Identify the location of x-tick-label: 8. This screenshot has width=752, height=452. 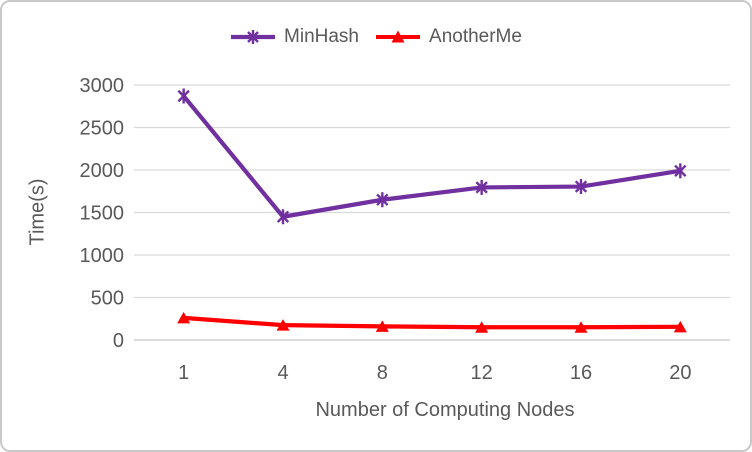
(382, 373).